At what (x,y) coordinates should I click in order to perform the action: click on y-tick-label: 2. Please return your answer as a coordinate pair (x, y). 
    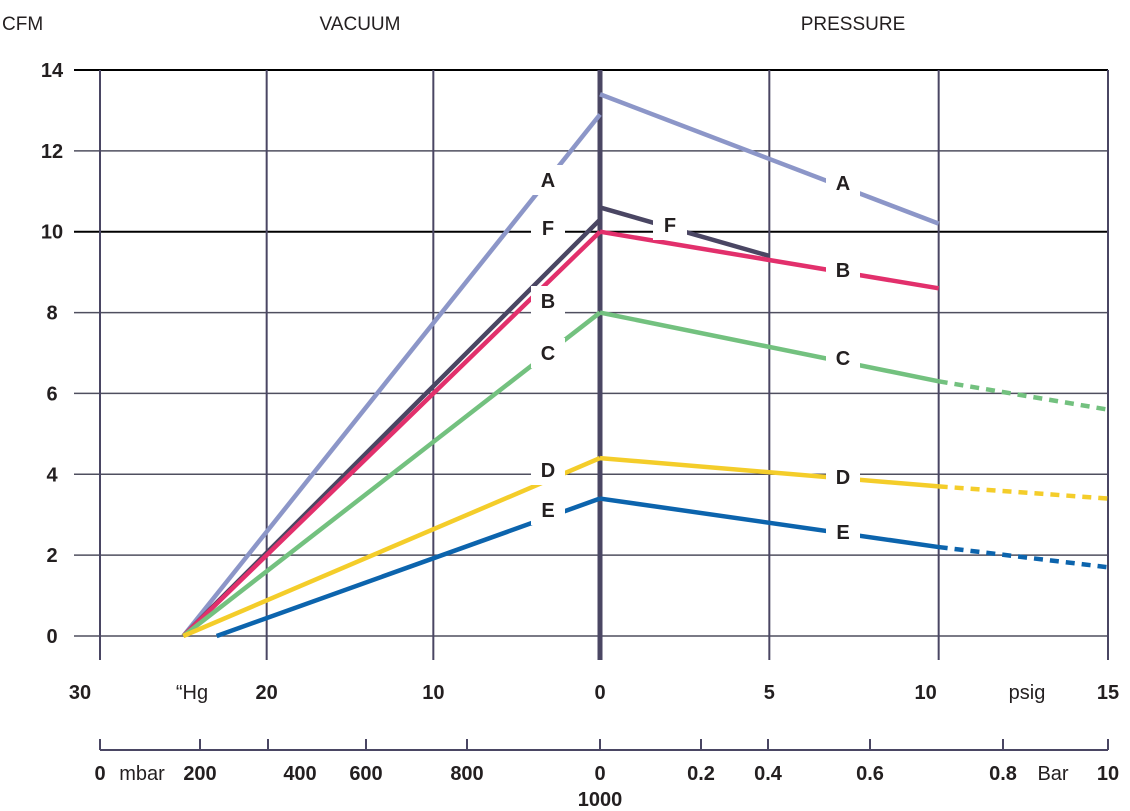
    Looking at the image, I should click on (51, 556).